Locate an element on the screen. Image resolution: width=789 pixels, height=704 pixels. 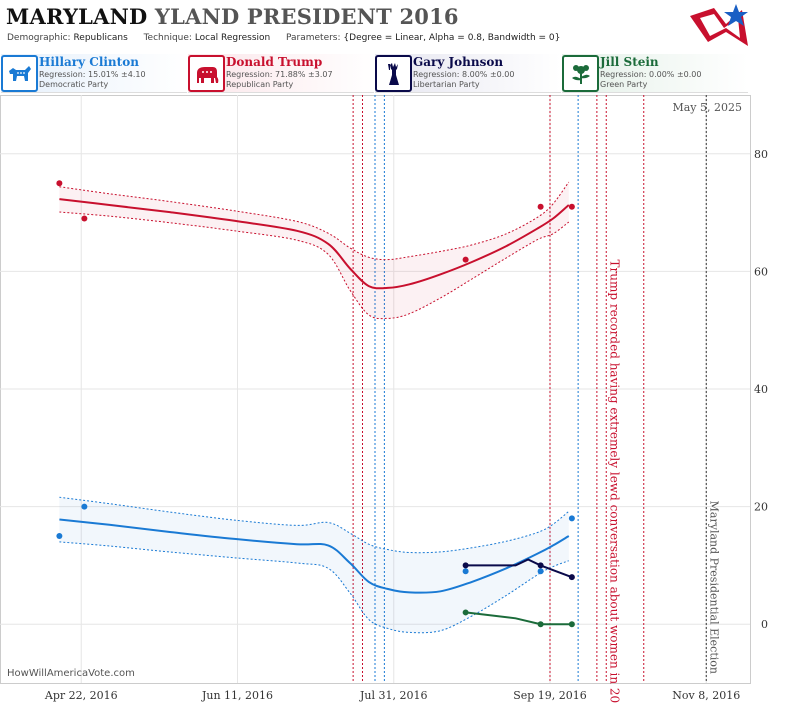
x-tick-label: Sep 19, 2016 is located at coordinates (550, 695).